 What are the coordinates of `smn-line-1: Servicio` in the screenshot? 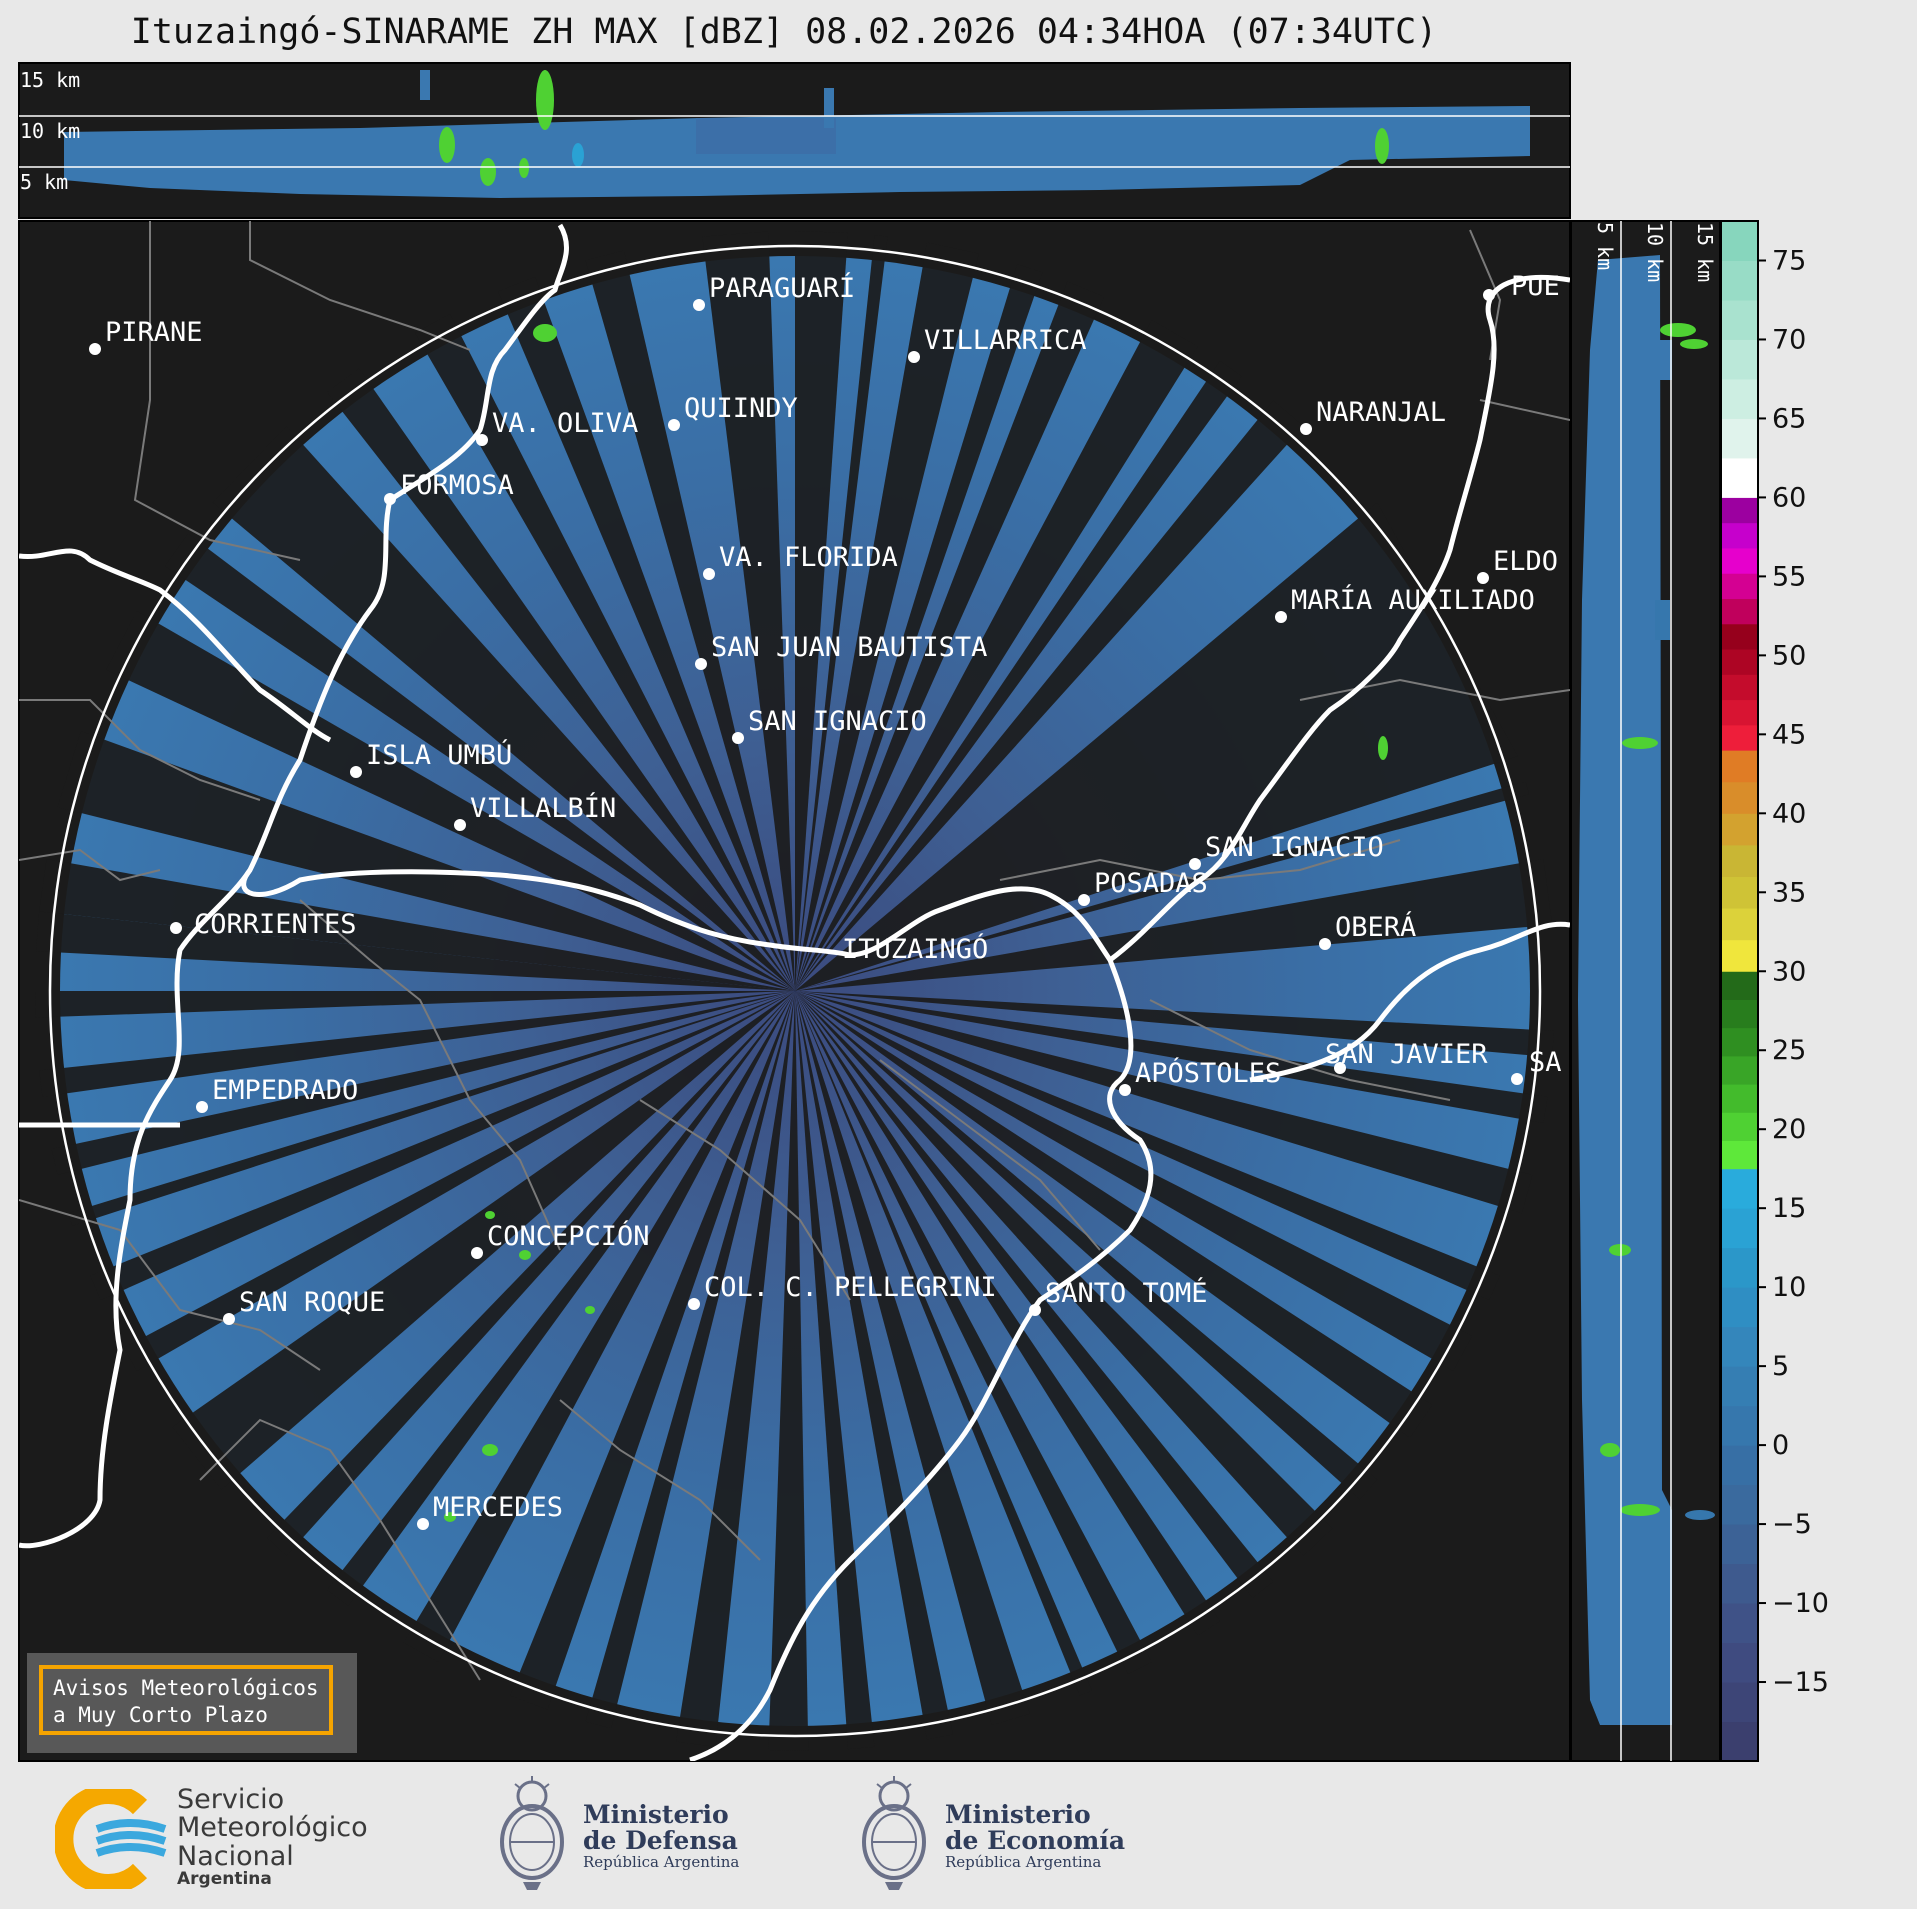 It's located at (231, 1799).